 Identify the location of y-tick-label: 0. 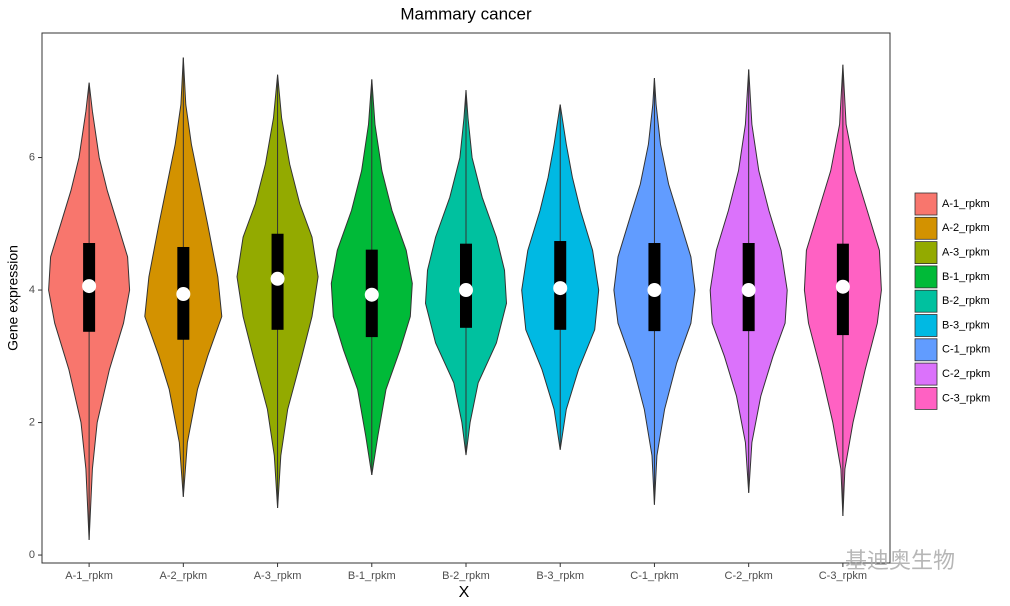
(32, 555).